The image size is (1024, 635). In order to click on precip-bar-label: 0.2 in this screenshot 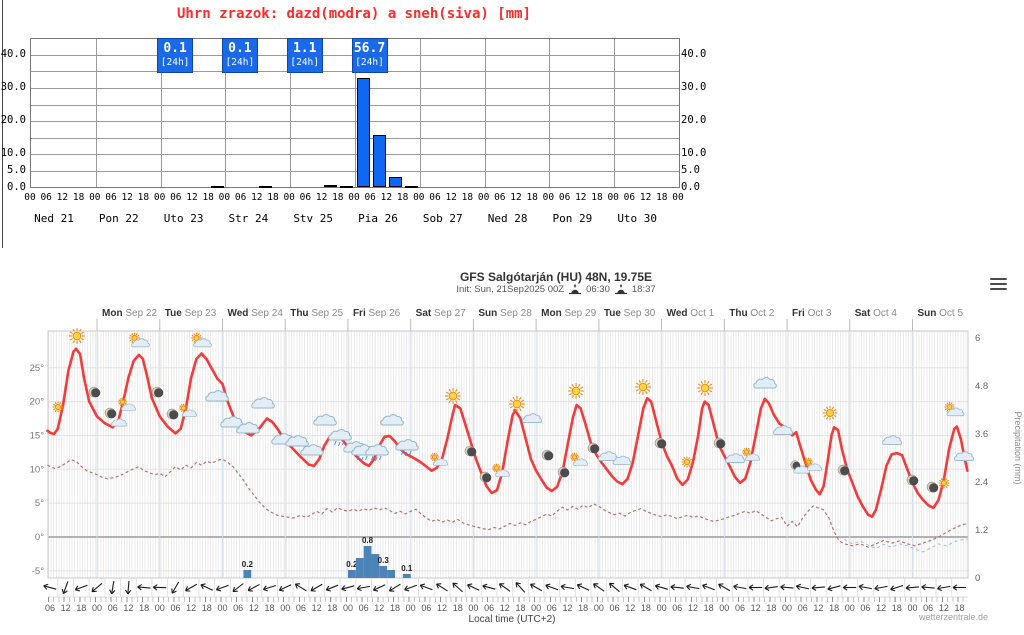, I will do `click(248, 564)`.